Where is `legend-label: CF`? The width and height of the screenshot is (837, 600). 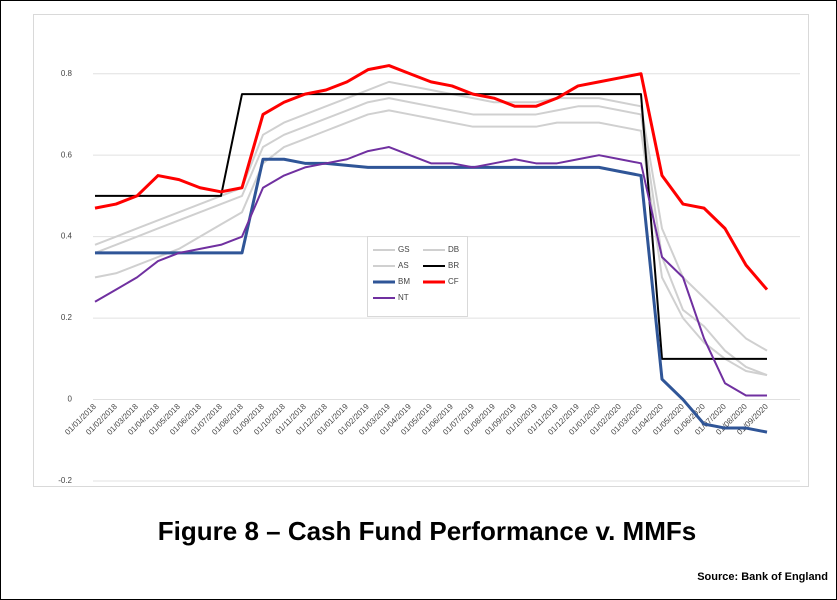 legend-label: CF is located at coordinates (453, 281).